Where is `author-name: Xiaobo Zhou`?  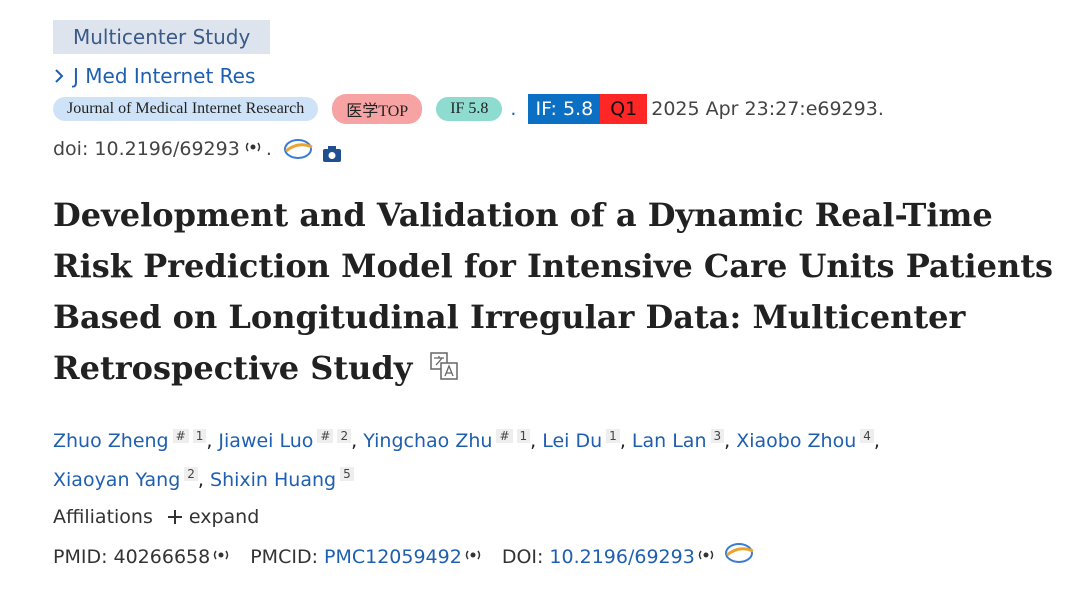 author-name: Xiaobo Zhou is located at coordinates (796, 441).